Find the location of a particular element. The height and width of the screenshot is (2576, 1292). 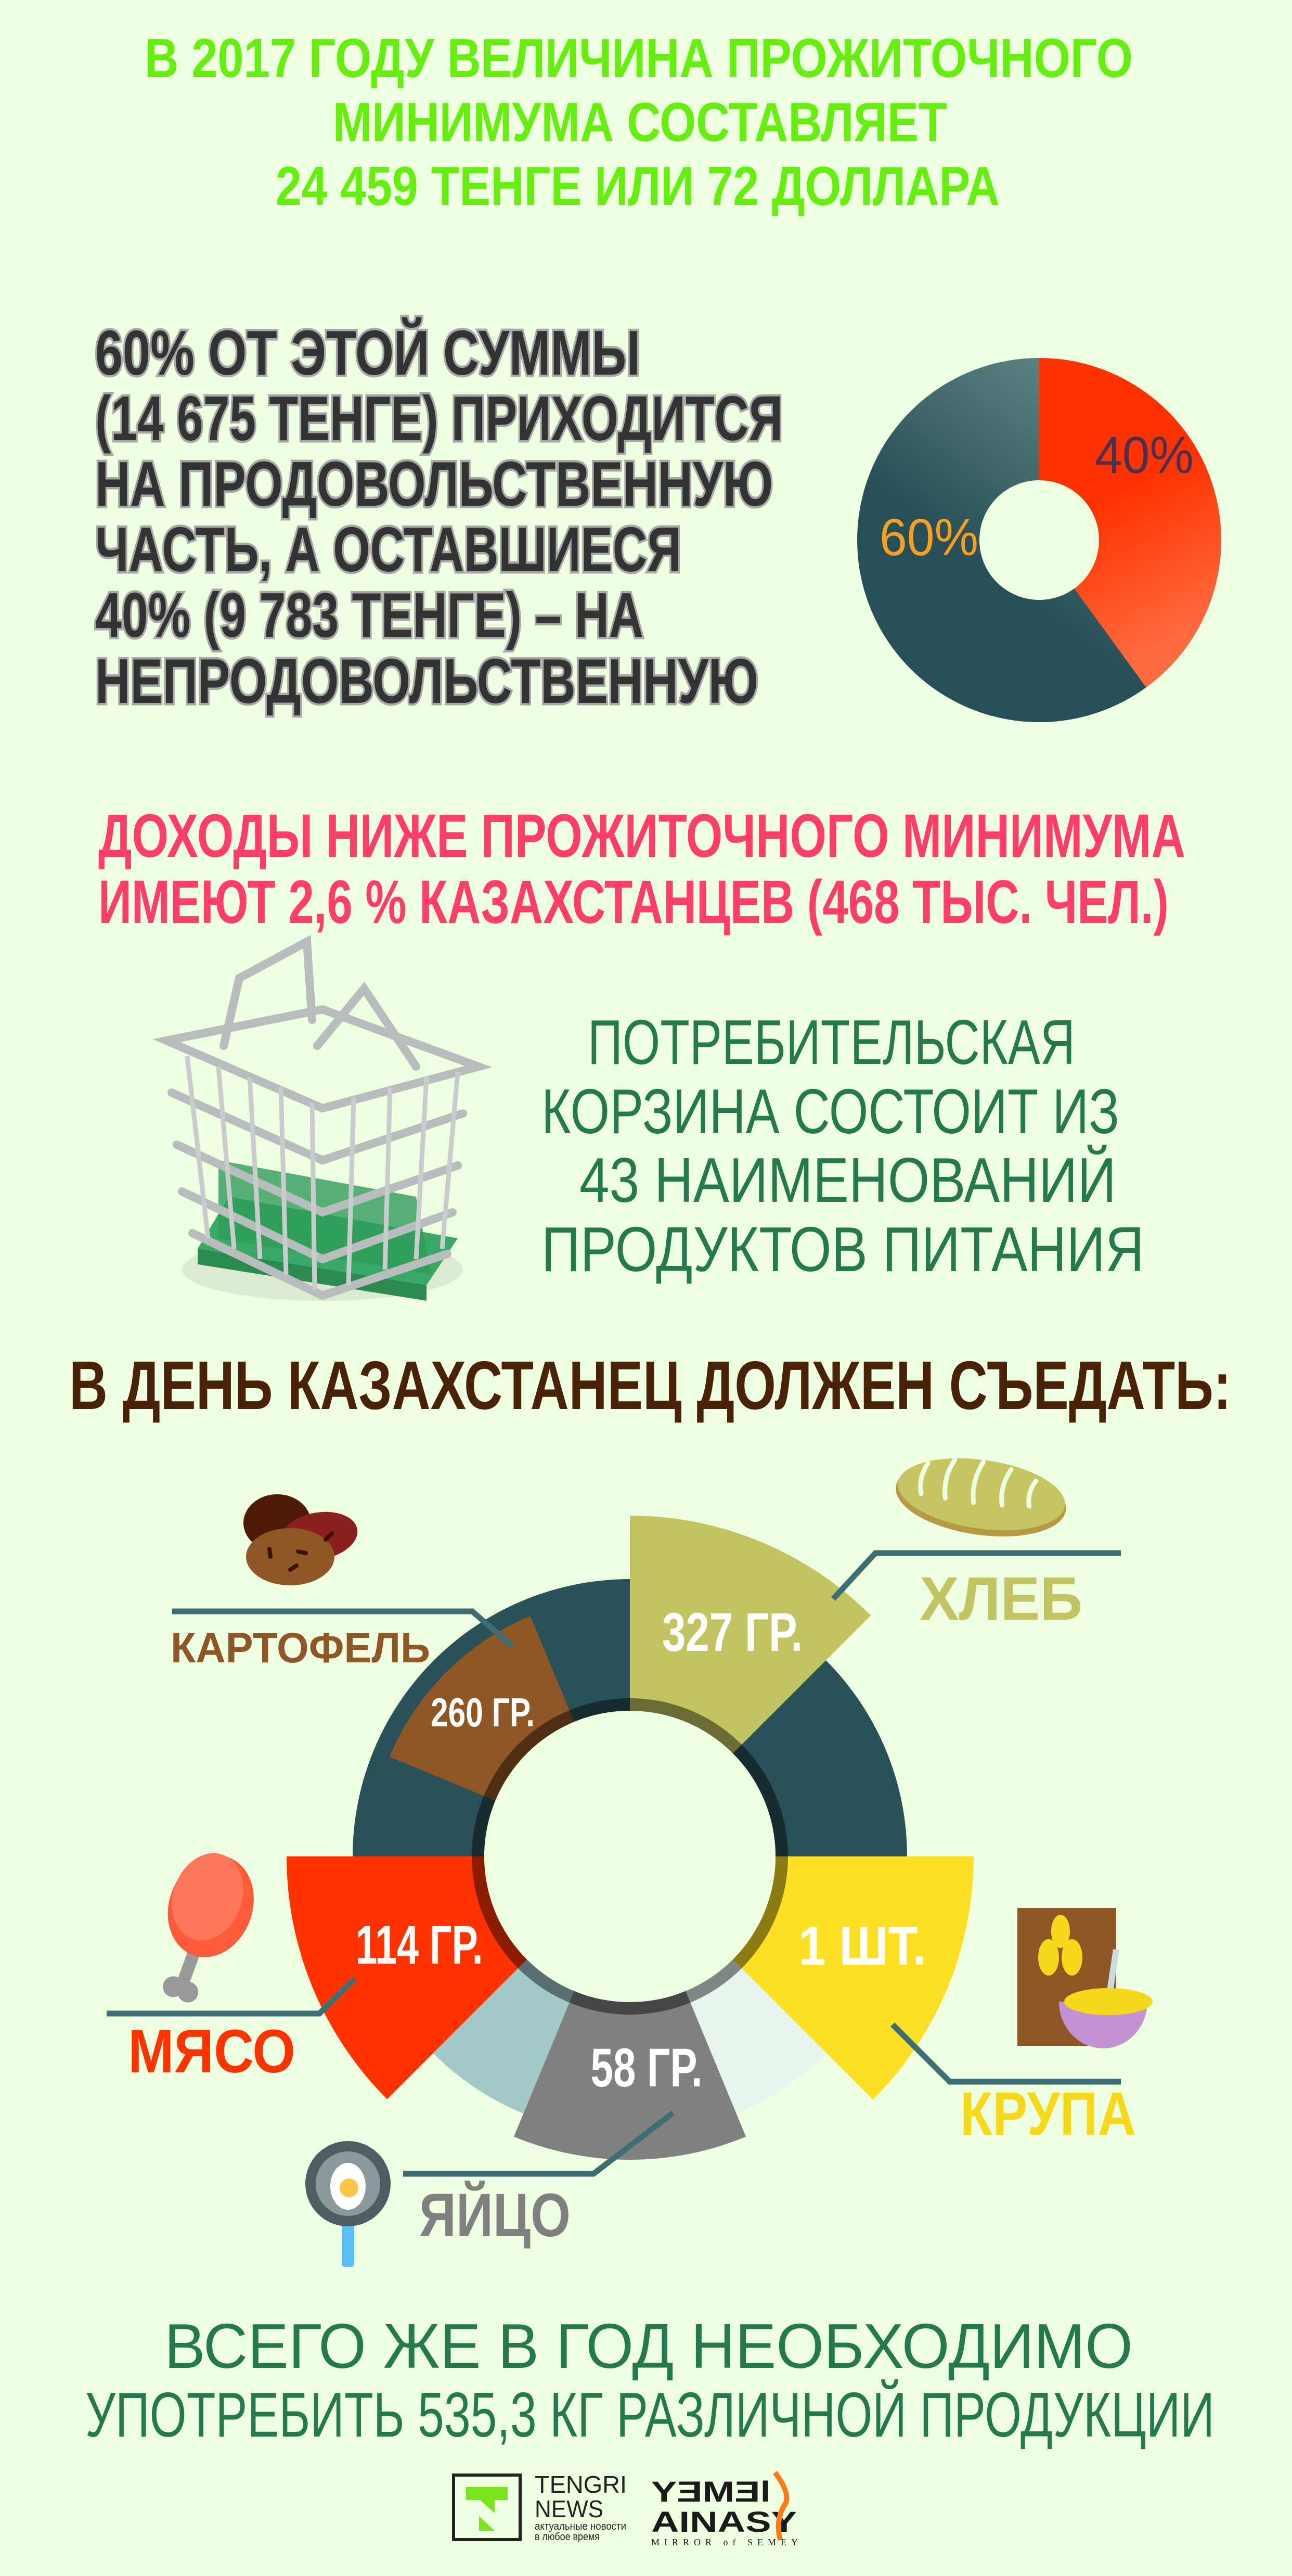

potato-connector is located at coordinates (343, 1629).